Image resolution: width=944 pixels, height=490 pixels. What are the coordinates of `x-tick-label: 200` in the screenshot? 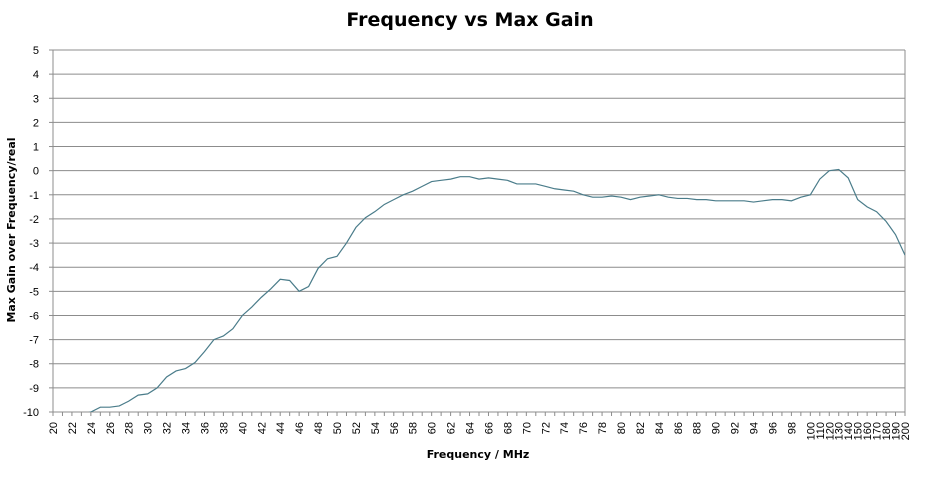 It's located at (906, 431).